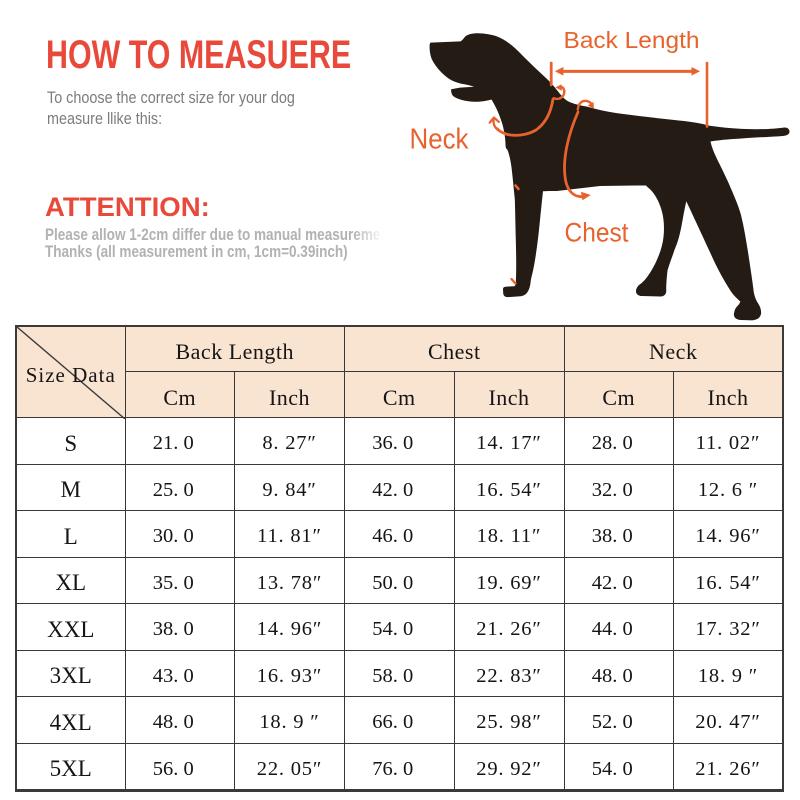 The height and width of the screenshot is (800, 800). I want to click on svg-text: Chest, so click(597, 233).